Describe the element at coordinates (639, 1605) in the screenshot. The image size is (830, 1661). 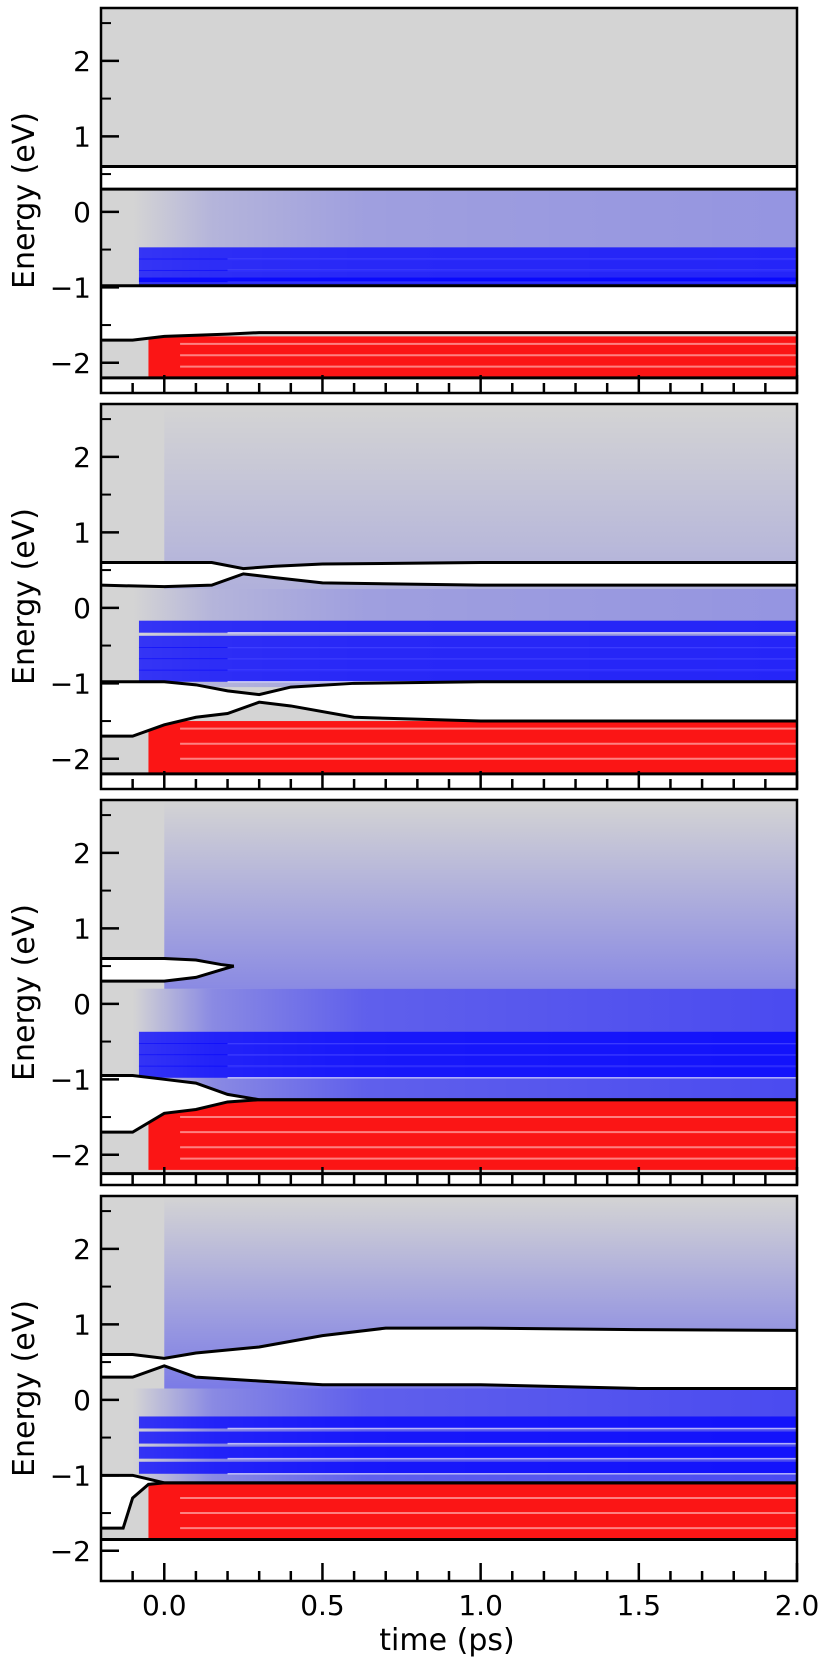
I see `x-tick-label: 1.5` at that location.